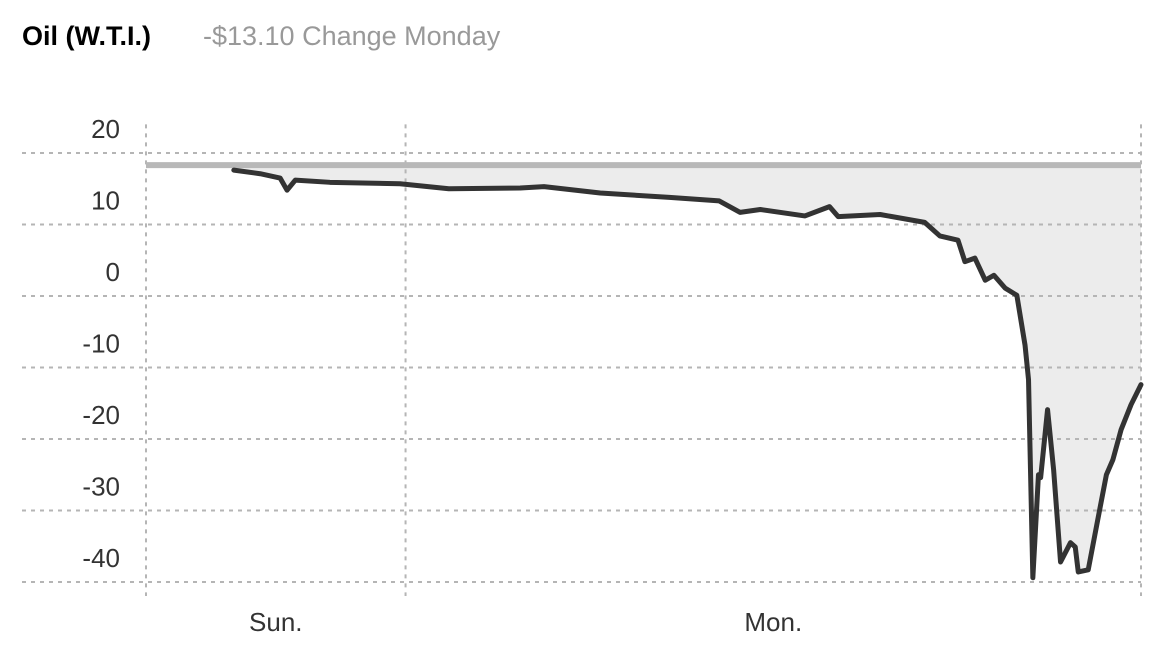 This screenshot has width=1166, height=655. I want to click on y-tick-label: -10, so click(101, 343).